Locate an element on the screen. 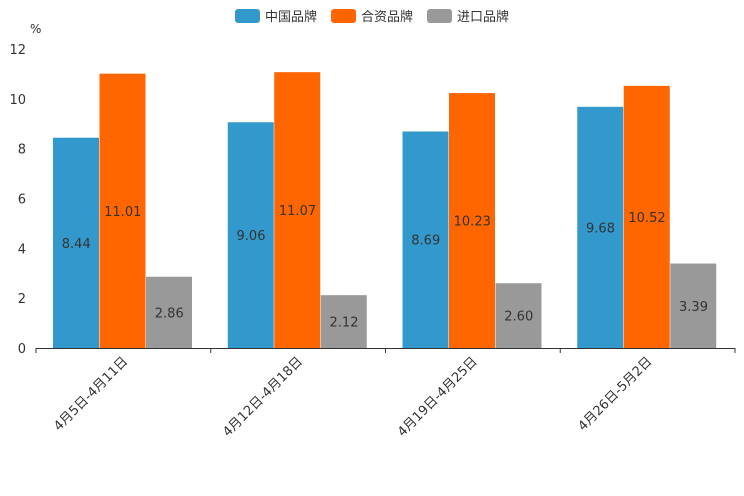 The width and height of the screenshot is (744, 496). x-tick-label: 4月5日-4月11日 is located at coordinates (91, 394).